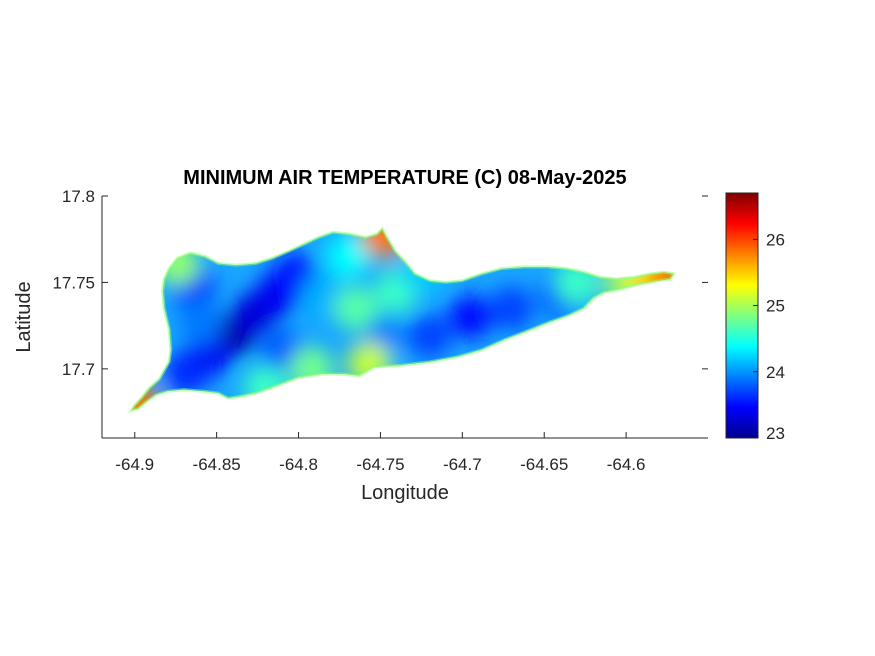  Describe the element at coordinates (380, 464) in the screenshot. I see `x-tick-label: -64.75` at that location.